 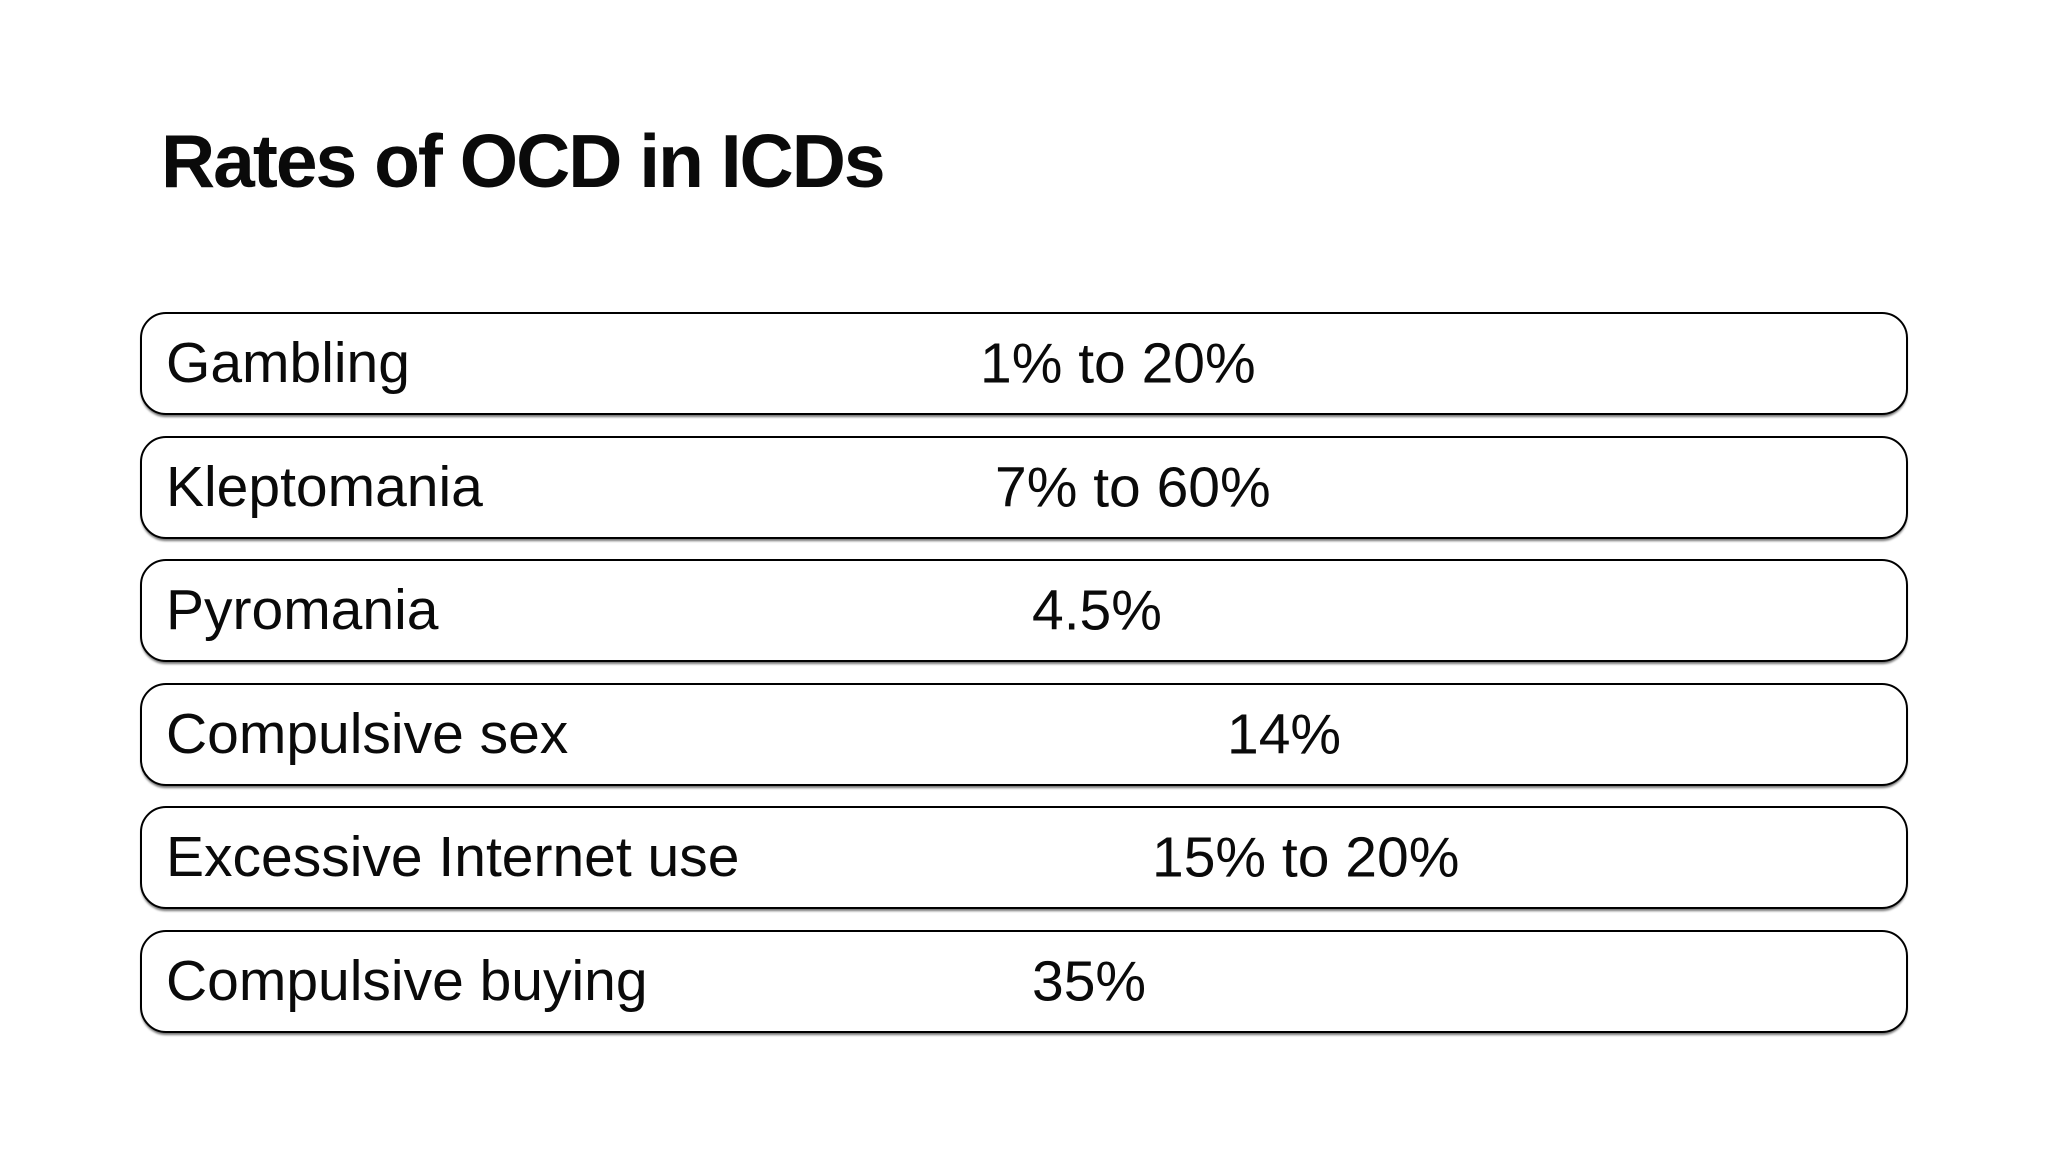 I want to click on table-row-excessive-internet-use: Excessive Internet use 15% to 20%, so click(x=1024, y=857).